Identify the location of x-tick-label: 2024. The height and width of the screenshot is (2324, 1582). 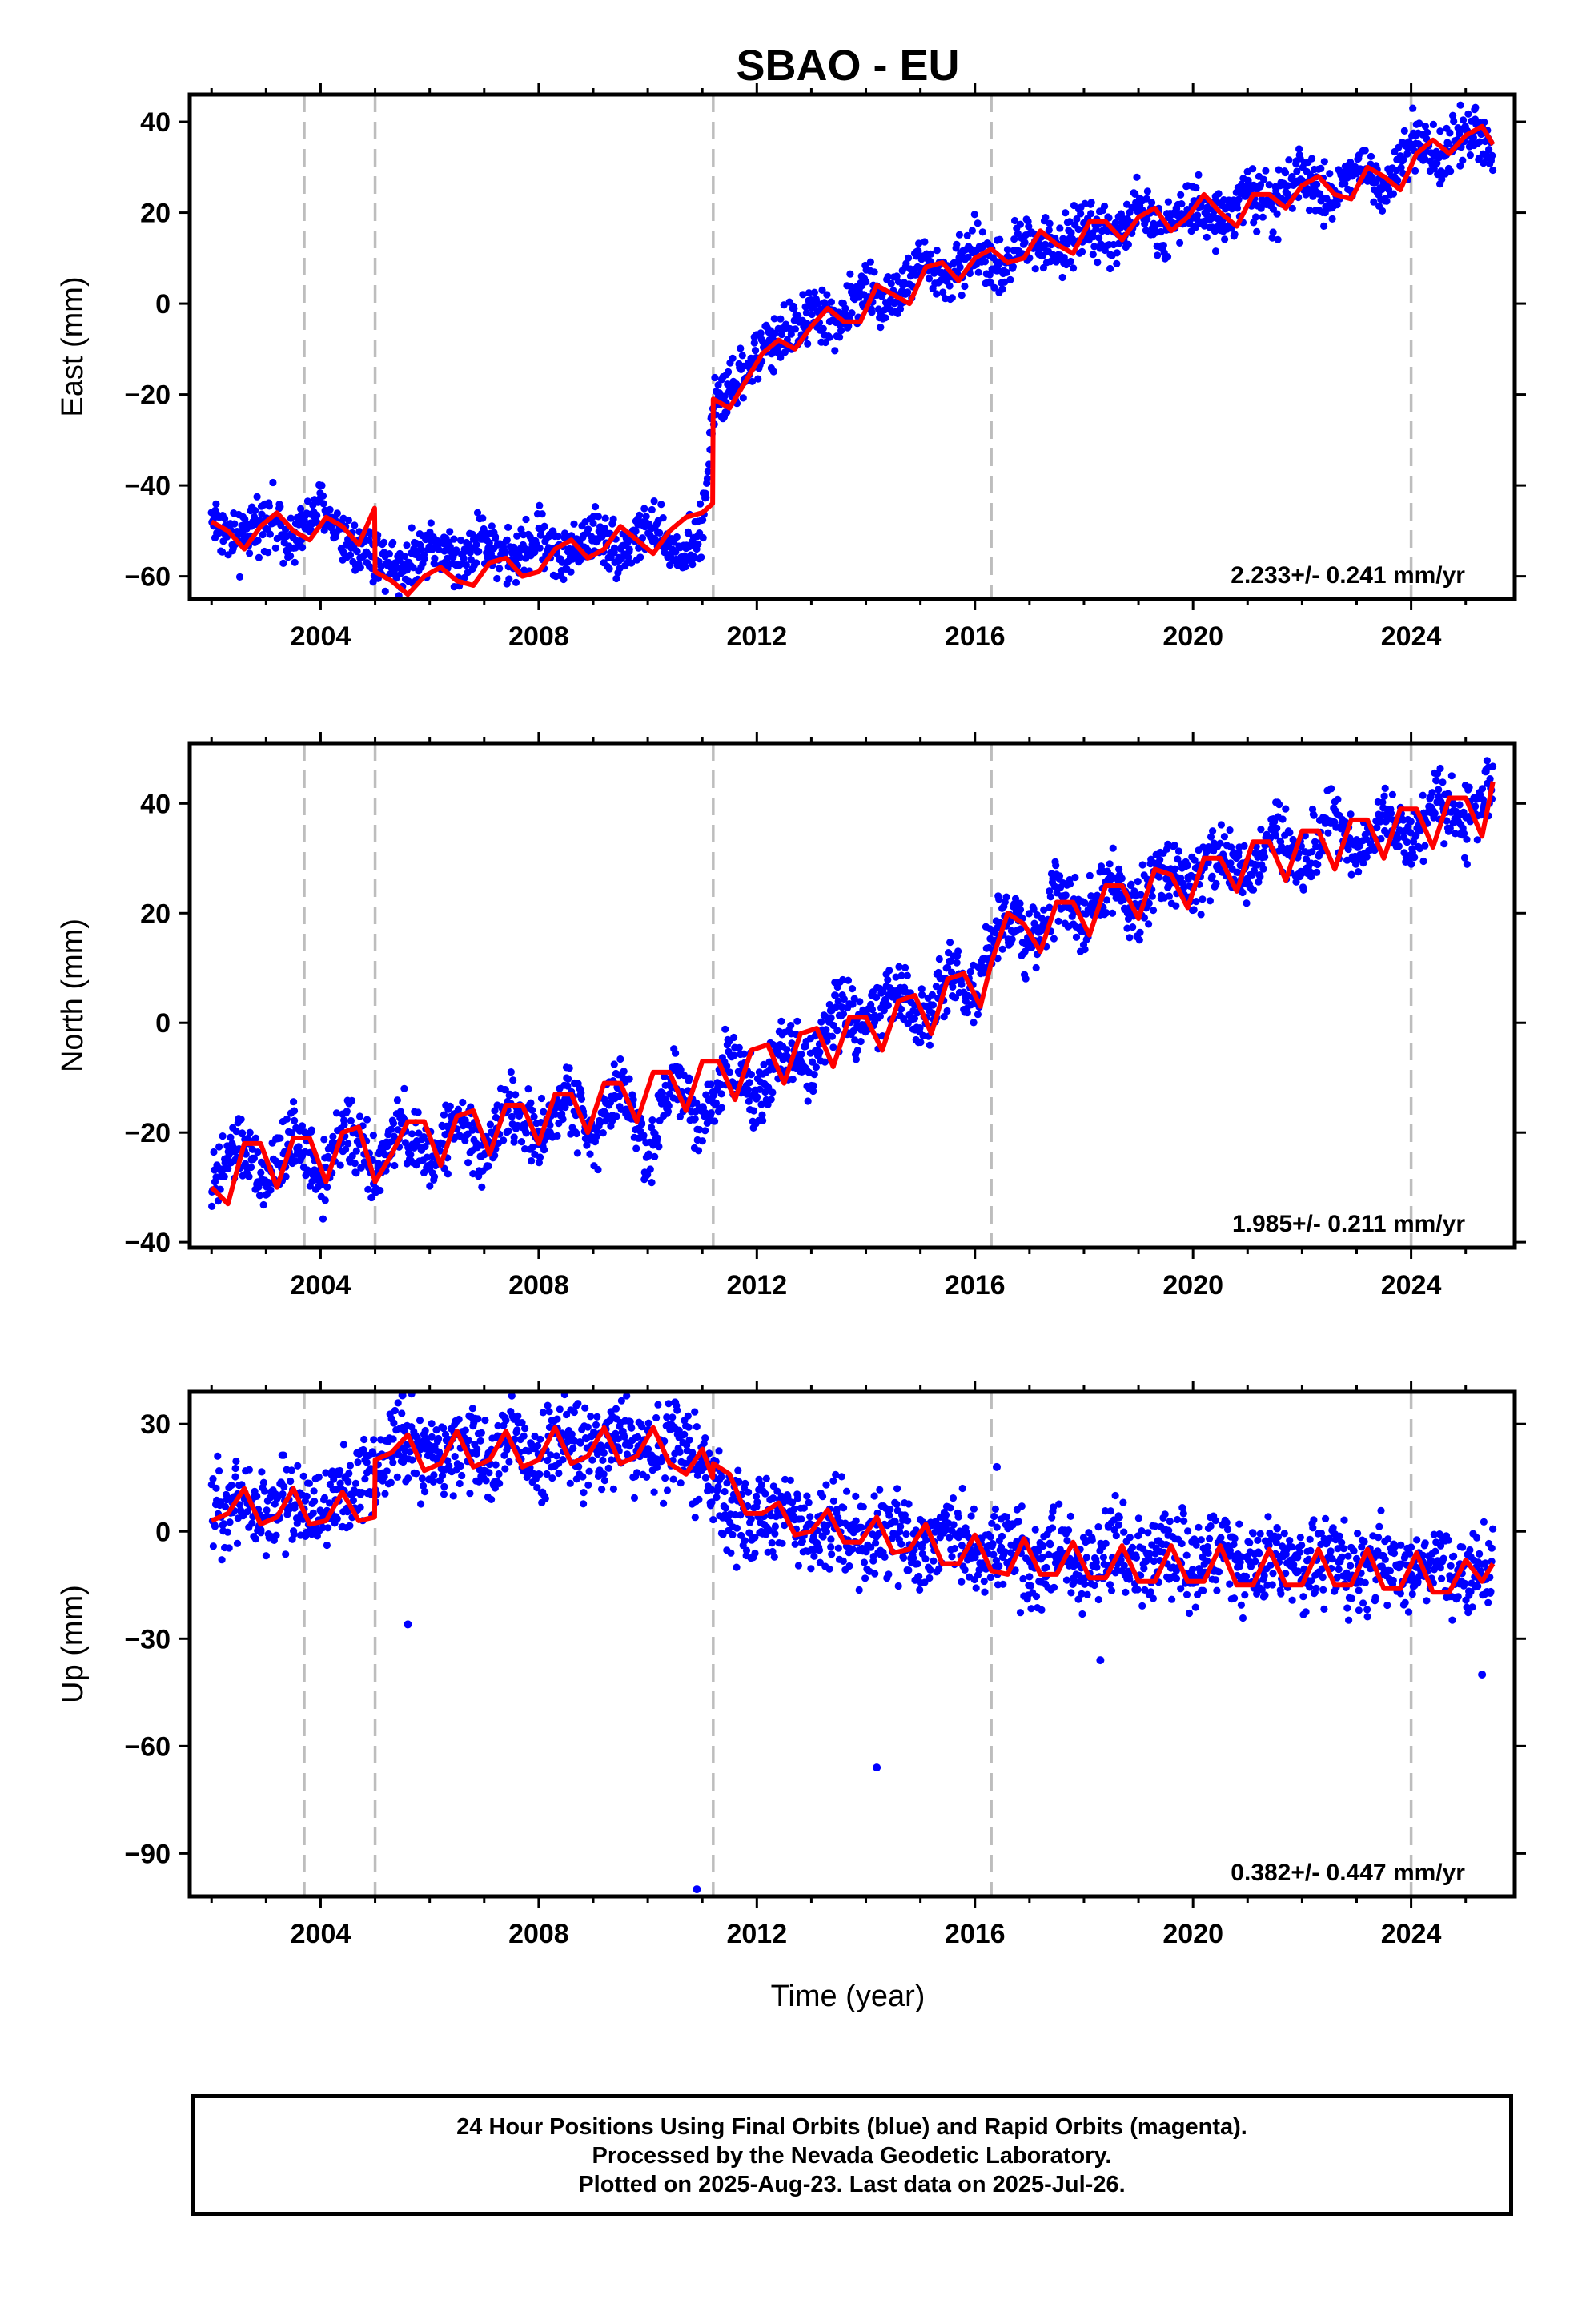
(1411, 1285).